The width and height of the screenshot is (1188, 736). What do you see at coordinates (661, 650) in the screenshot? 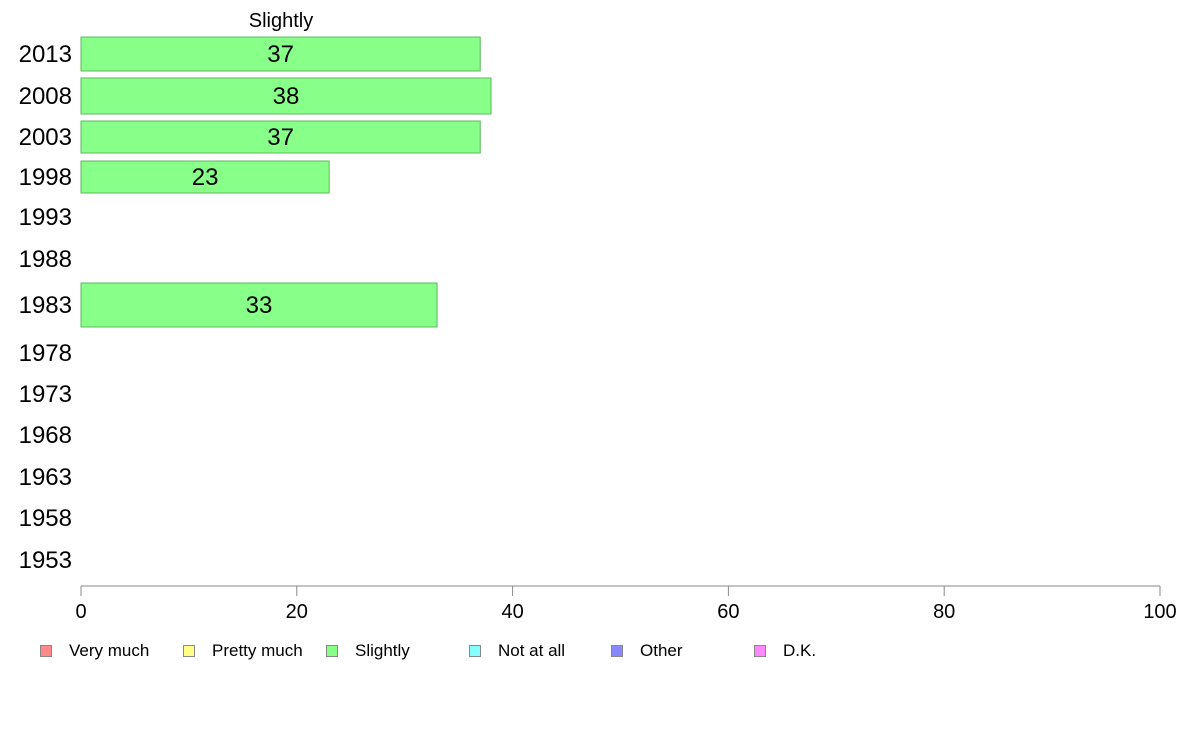
I see `legend-label-other: Other` at bounding box center [661, 650].